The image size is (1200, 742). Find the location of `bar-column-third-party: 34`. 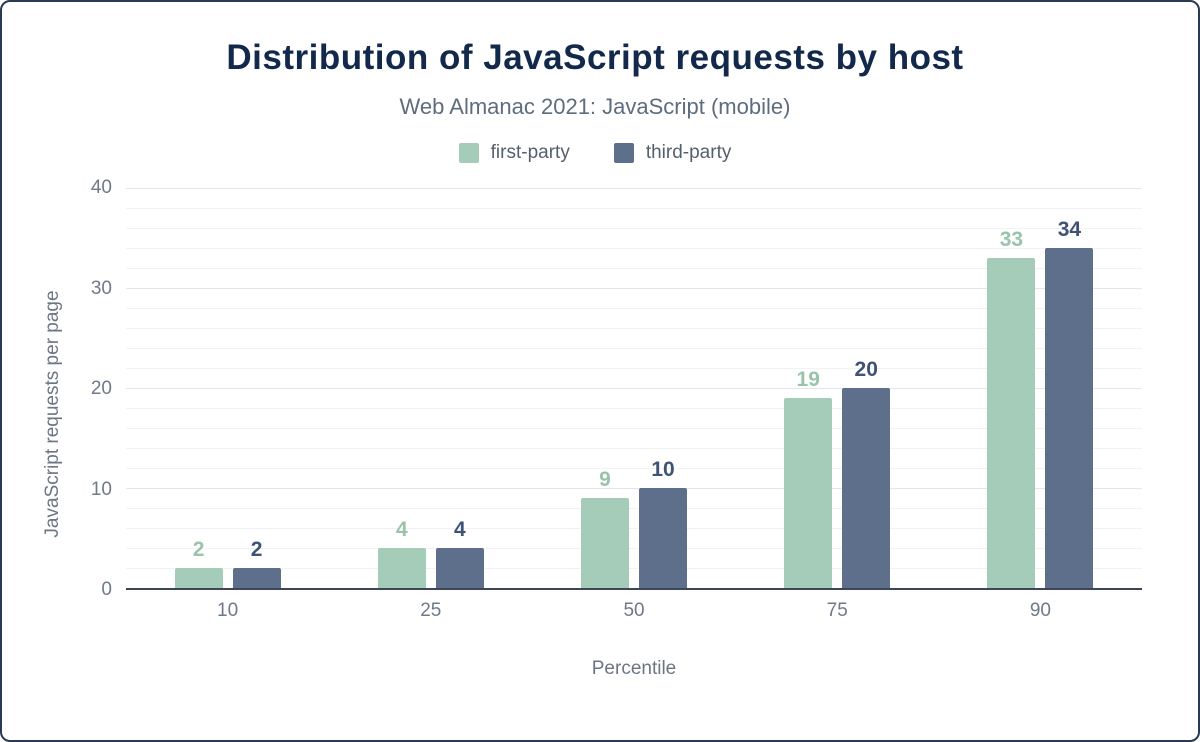

bar-column-third-party: 34 is located at coordinates (1069, 388).